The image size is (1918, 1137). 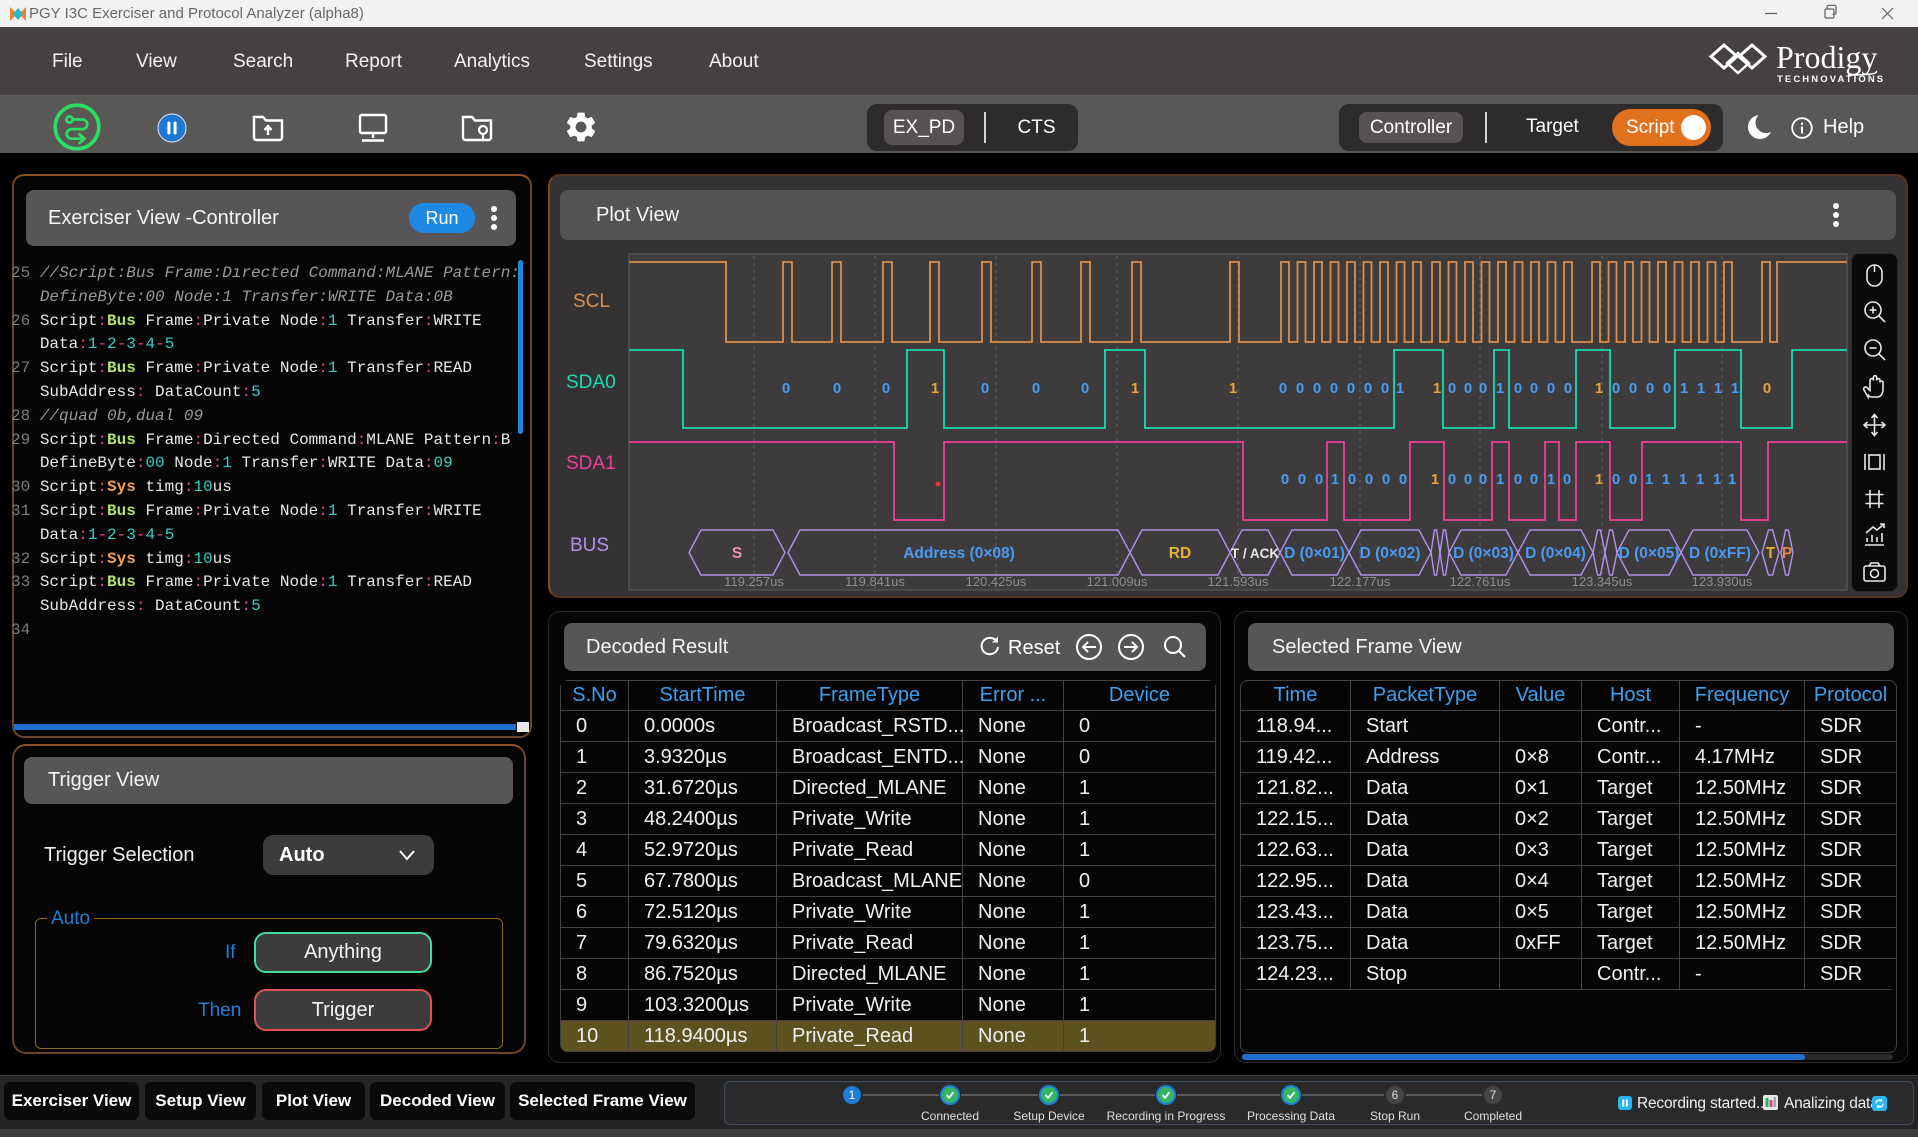 What do you see at coordinates (1483, 553) in the screenshot?
I see `svg-text: D (0×03)` at bounding box center [1483, 553].